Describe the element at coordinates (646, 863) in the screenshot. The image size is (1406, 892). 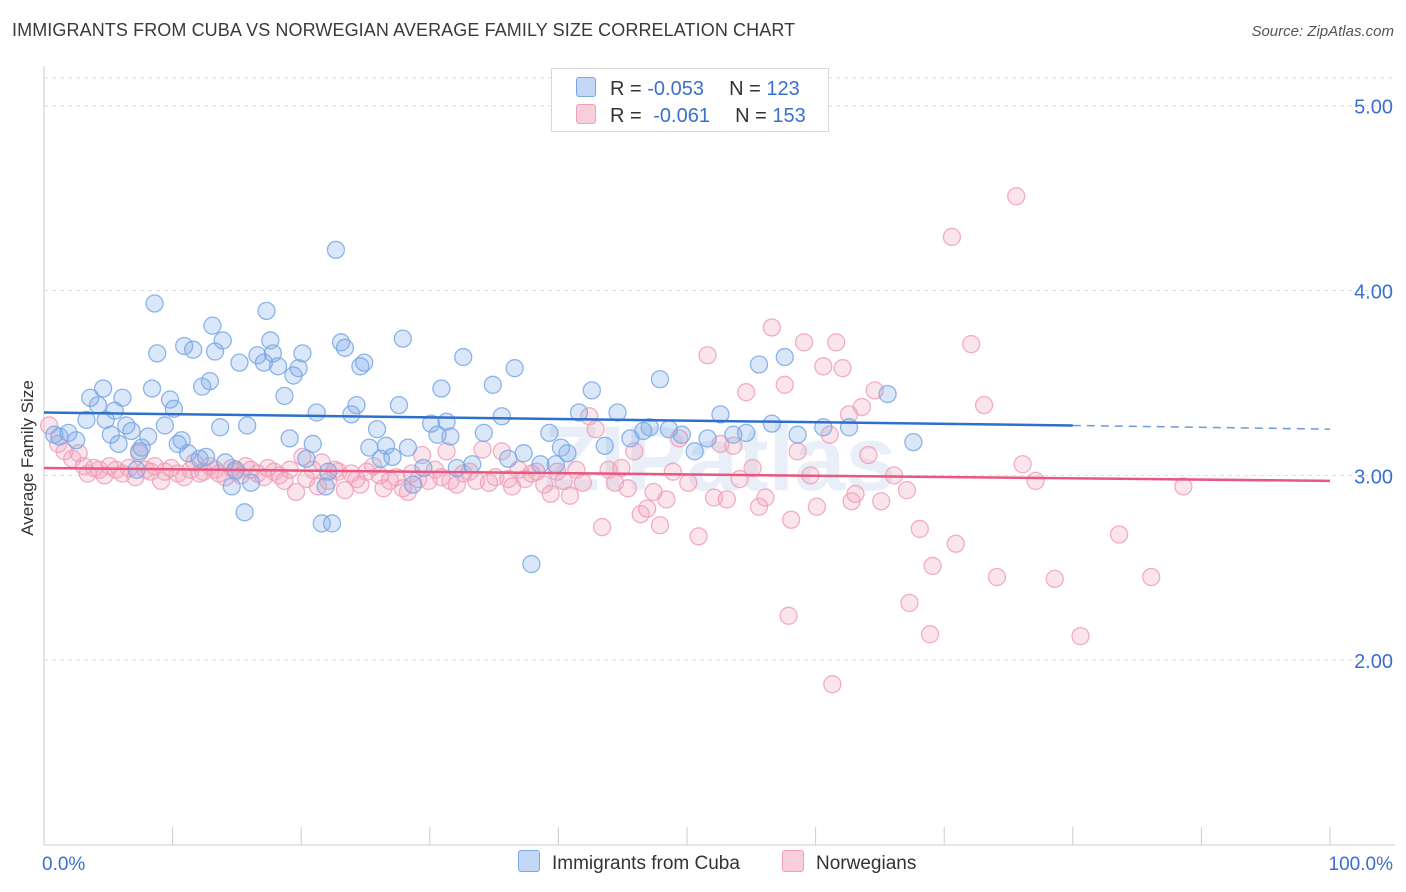
I see `legend-label-cuba: Immigrants from Cuba` at that location.